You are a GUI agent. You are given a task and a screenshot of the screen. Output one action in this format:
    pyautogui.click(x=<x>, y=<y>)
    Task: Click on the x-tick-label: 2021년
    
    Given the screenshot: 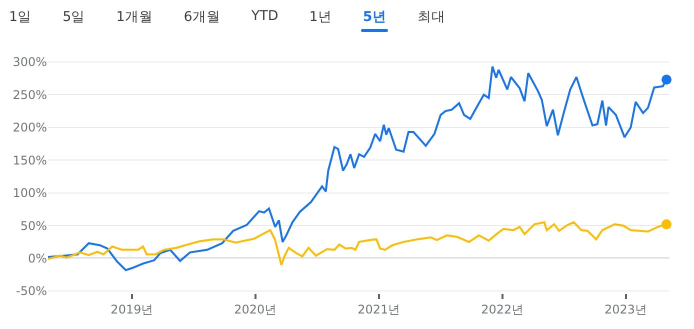 What is the action you would take?
    pyautogui.click(x=379, y=309)
    